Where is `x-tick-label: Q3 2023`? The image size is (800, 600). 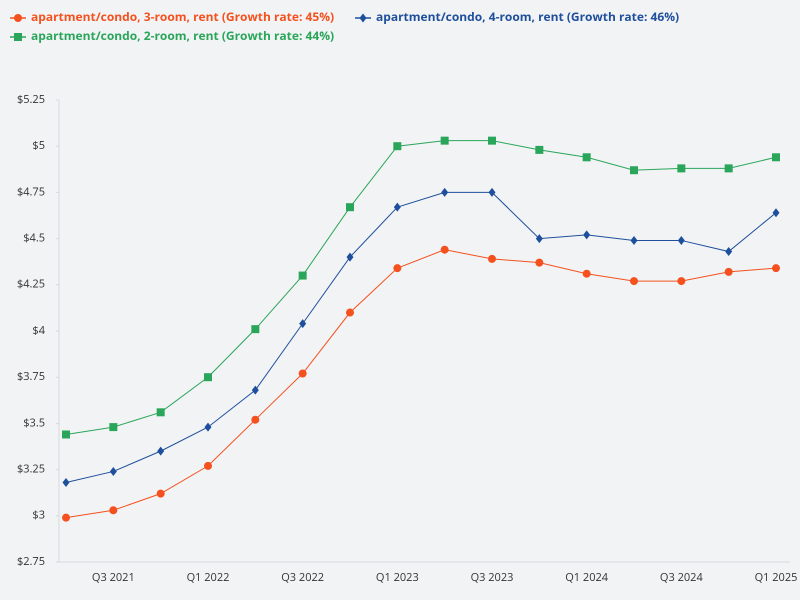
x-tick-label: Q3 2023 is located at coordinates (492, 577).